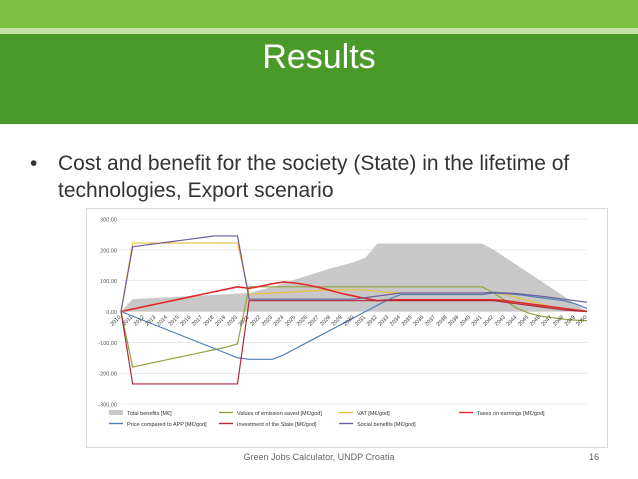 The height and width of the screenshot is (479, 638). Describe the element at coordinates (465, 321) in the screenshot. I see `x-tick-label: 2040` at that location.